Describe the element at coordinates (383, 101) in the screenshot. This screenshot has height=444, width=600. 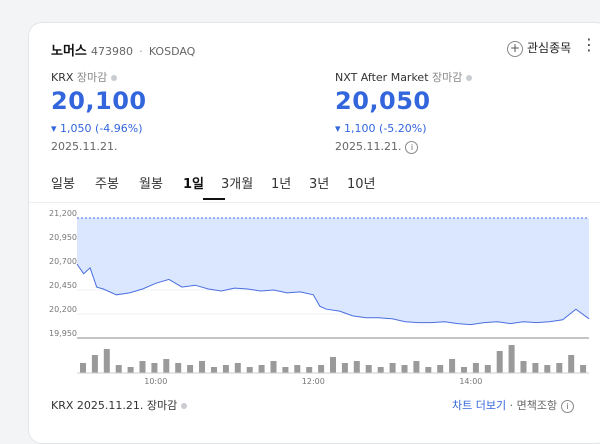
I see `nxt-price: 20,050` at that location.